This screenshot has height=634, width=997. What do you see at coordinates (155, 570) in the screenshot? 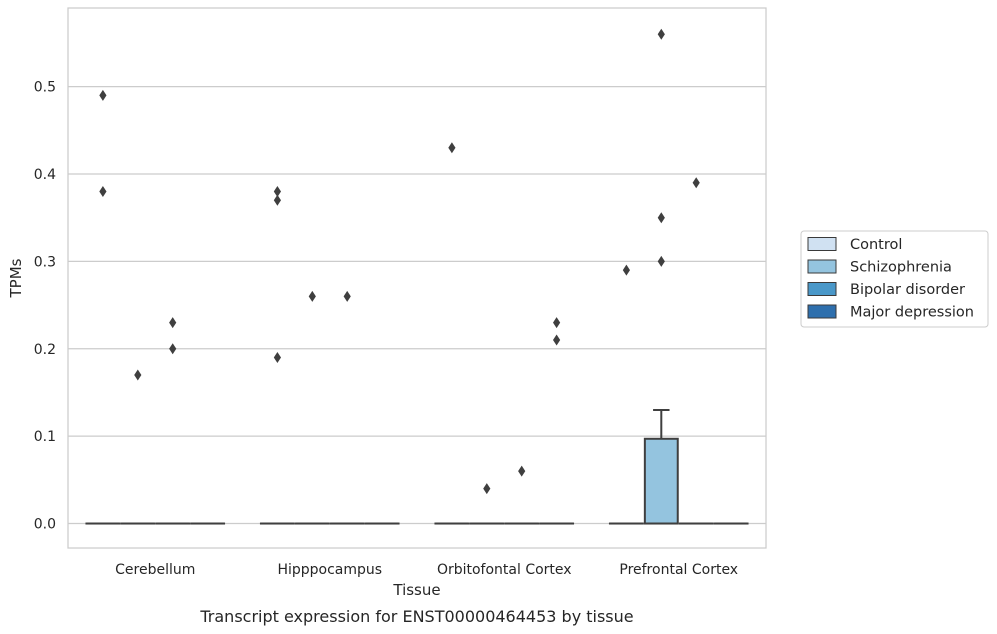
I see `x-tick-label: Cerebellum` at bounding box center [155, 570].